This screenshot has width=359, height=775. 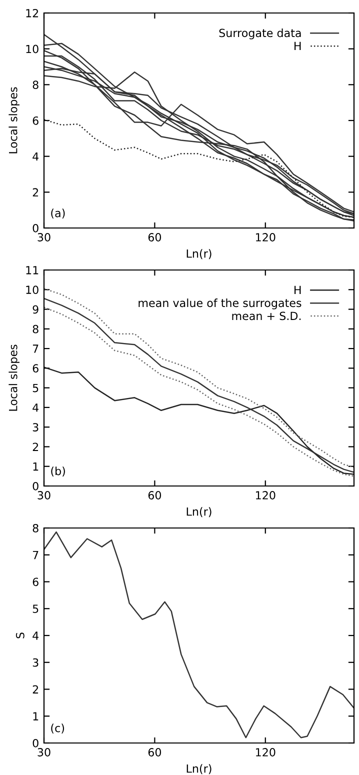 What do you see at coordinates (32, 13) in the screenshot?
I see `y-tick-label: 12` at bounding box center [32, 13].